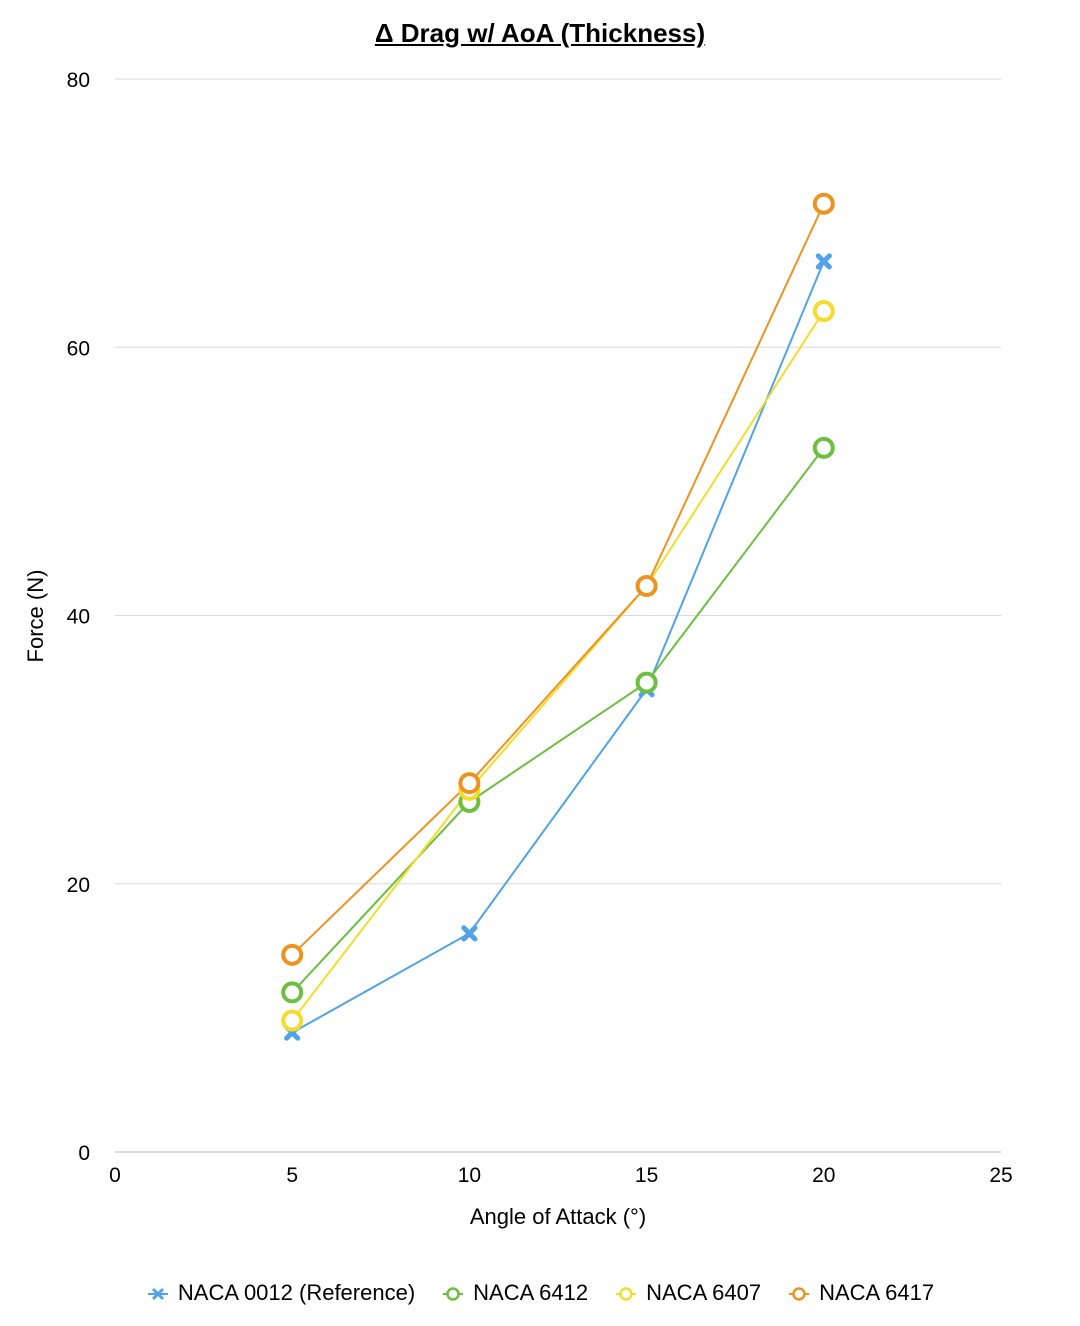  I want to click on y-tick-label: 20, so click(78, 885).